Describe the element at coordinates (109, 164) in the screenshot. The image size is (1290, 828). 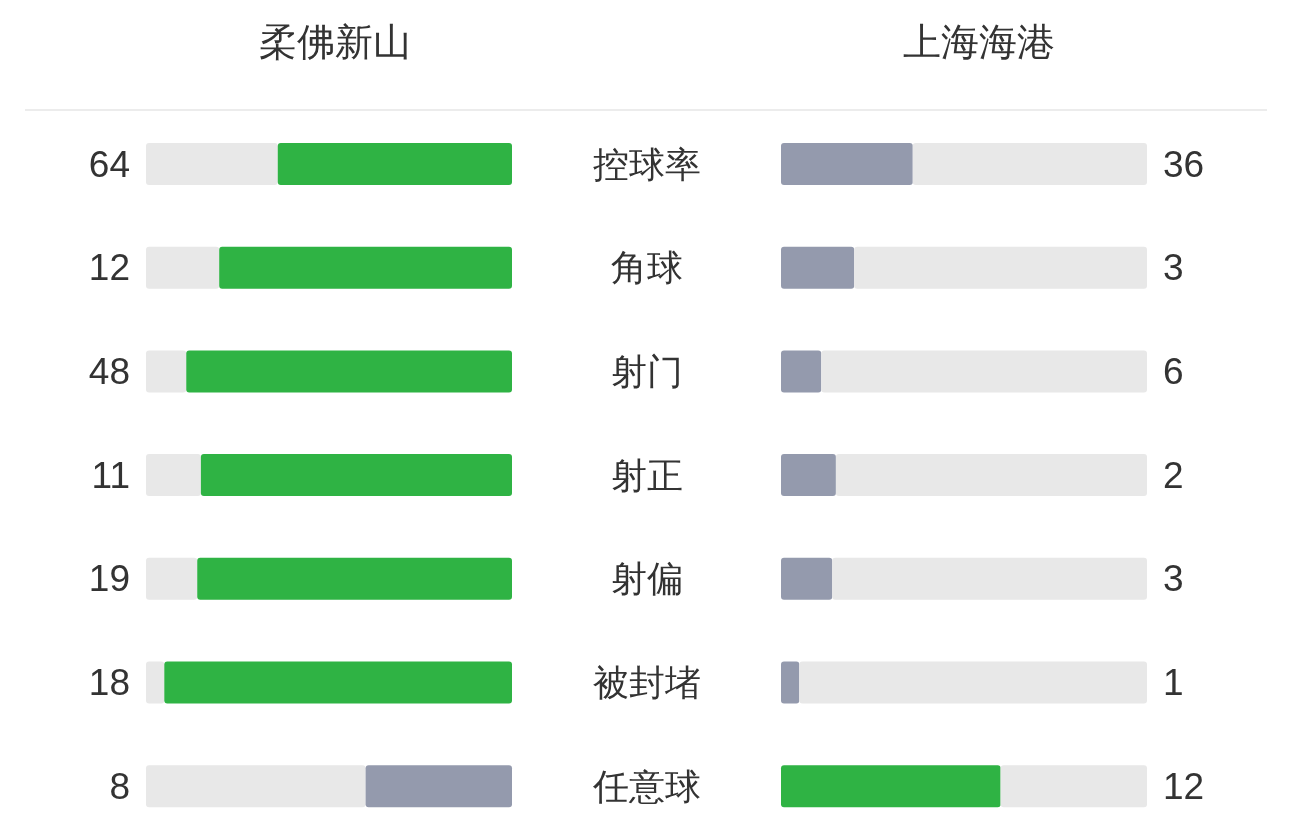
I see `annotation: 64` at that location.